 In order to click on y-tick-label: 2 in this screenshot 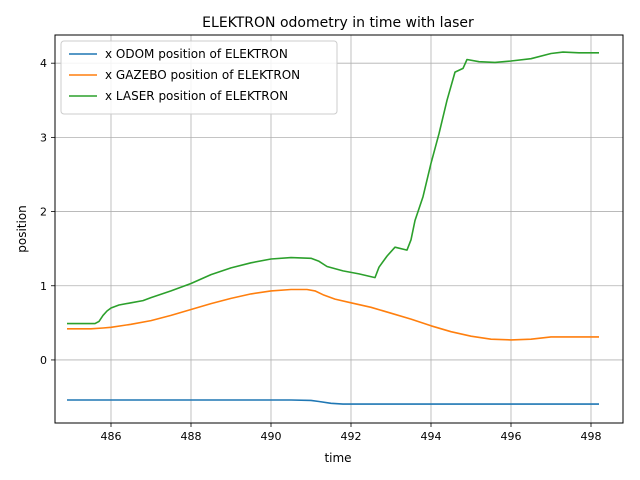, I will do `click(43, 212)`.